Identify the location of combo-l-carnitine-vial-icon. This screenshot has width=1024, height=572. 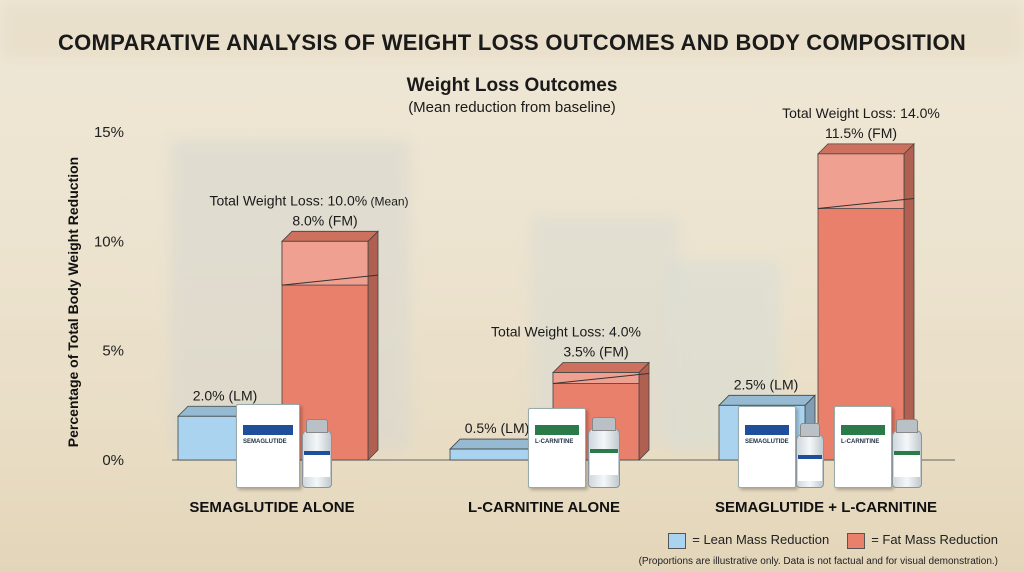
(907, 453).